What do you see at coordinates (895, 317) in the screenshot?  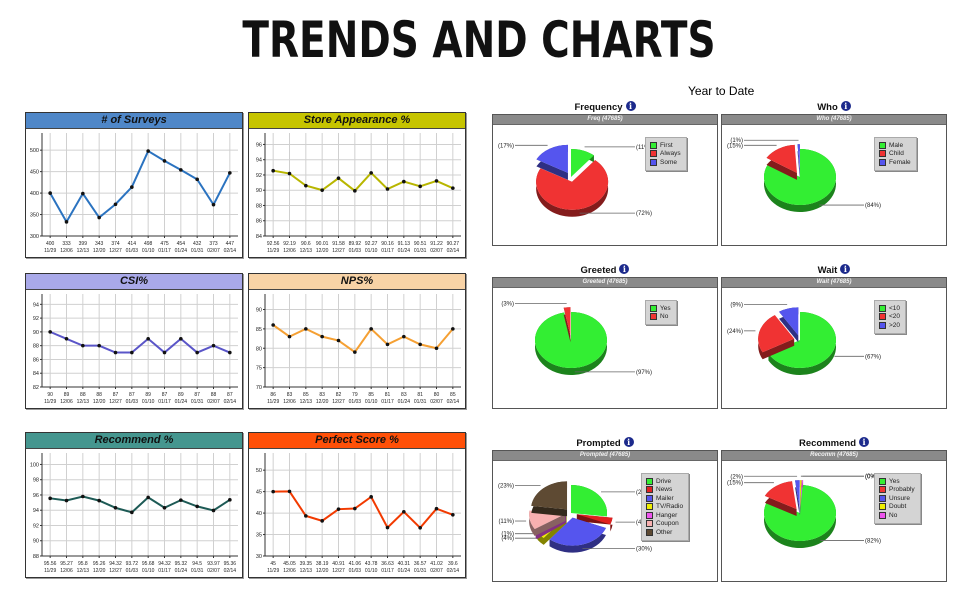 I see `legend-label: <20` at bounding box center [895, 317].